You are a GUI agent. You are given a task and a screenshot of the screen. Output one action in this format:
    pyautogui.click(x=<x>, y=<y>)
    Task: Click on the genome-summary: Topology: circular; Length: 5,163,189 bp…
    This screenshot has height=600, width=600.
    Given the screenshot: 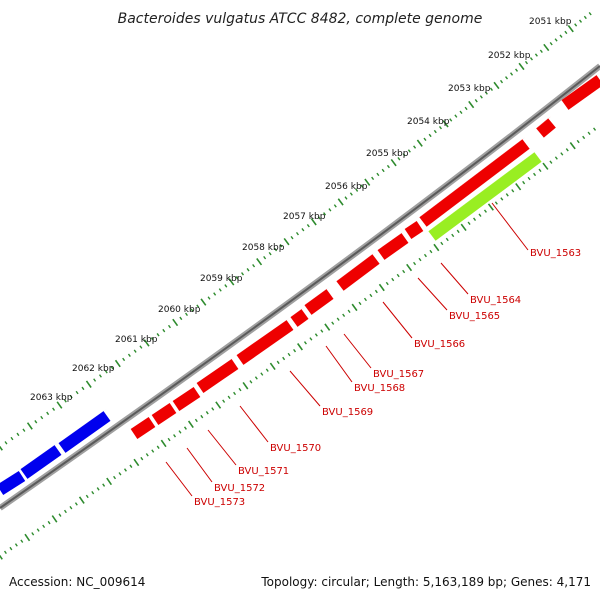 What is the action you would take?
    pyautogui.click(x=425, y=582)
    